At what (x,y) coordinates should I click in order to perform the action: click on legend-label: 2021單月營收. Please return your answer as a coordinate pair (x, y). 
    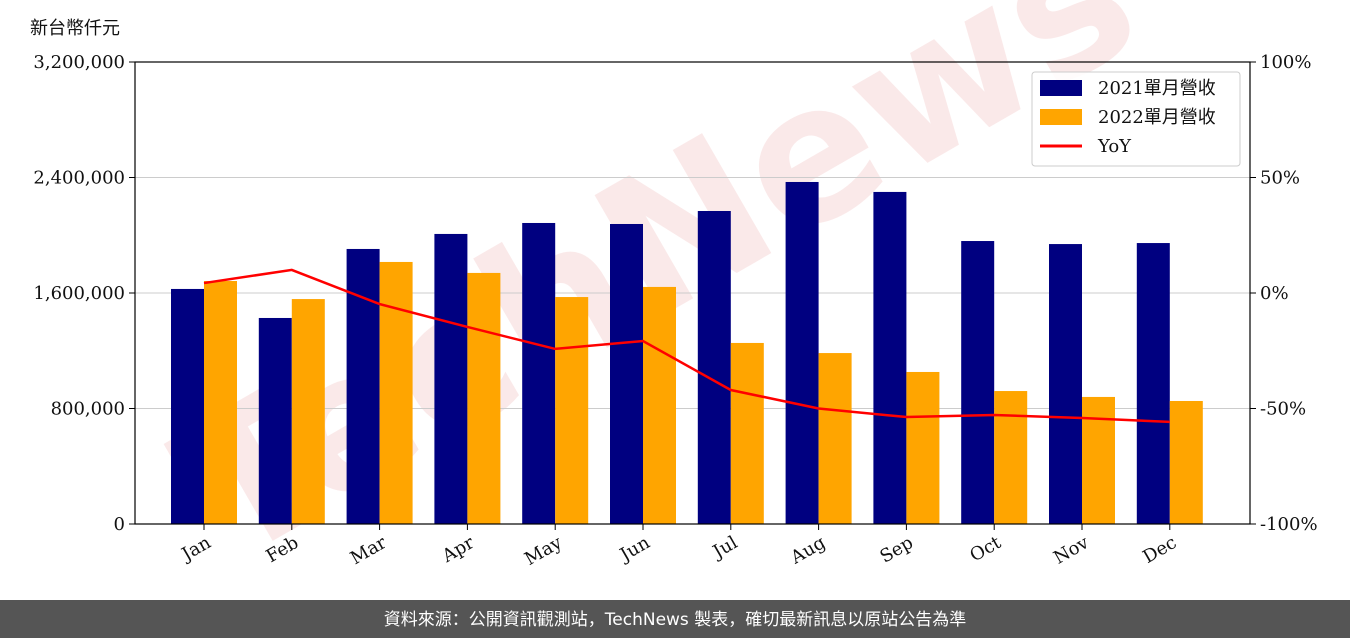
    Looking at the image, I should click on (1157, 88).